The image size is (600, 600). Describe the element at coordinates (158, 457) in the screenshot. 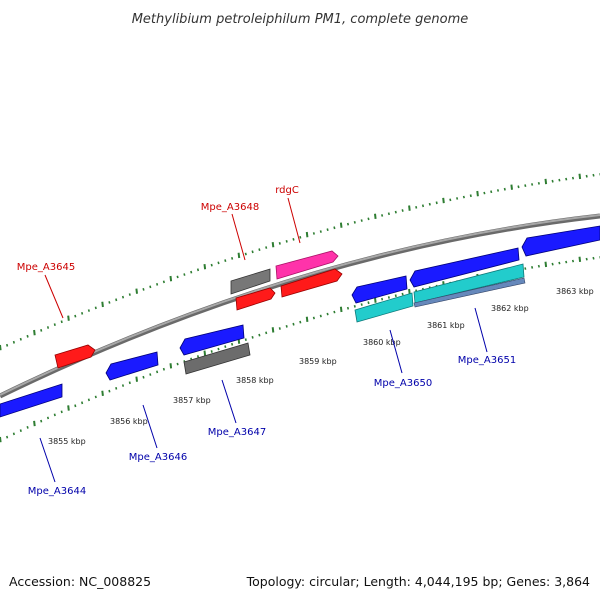

I see `gene-label: Mpe_A3646` at that location.